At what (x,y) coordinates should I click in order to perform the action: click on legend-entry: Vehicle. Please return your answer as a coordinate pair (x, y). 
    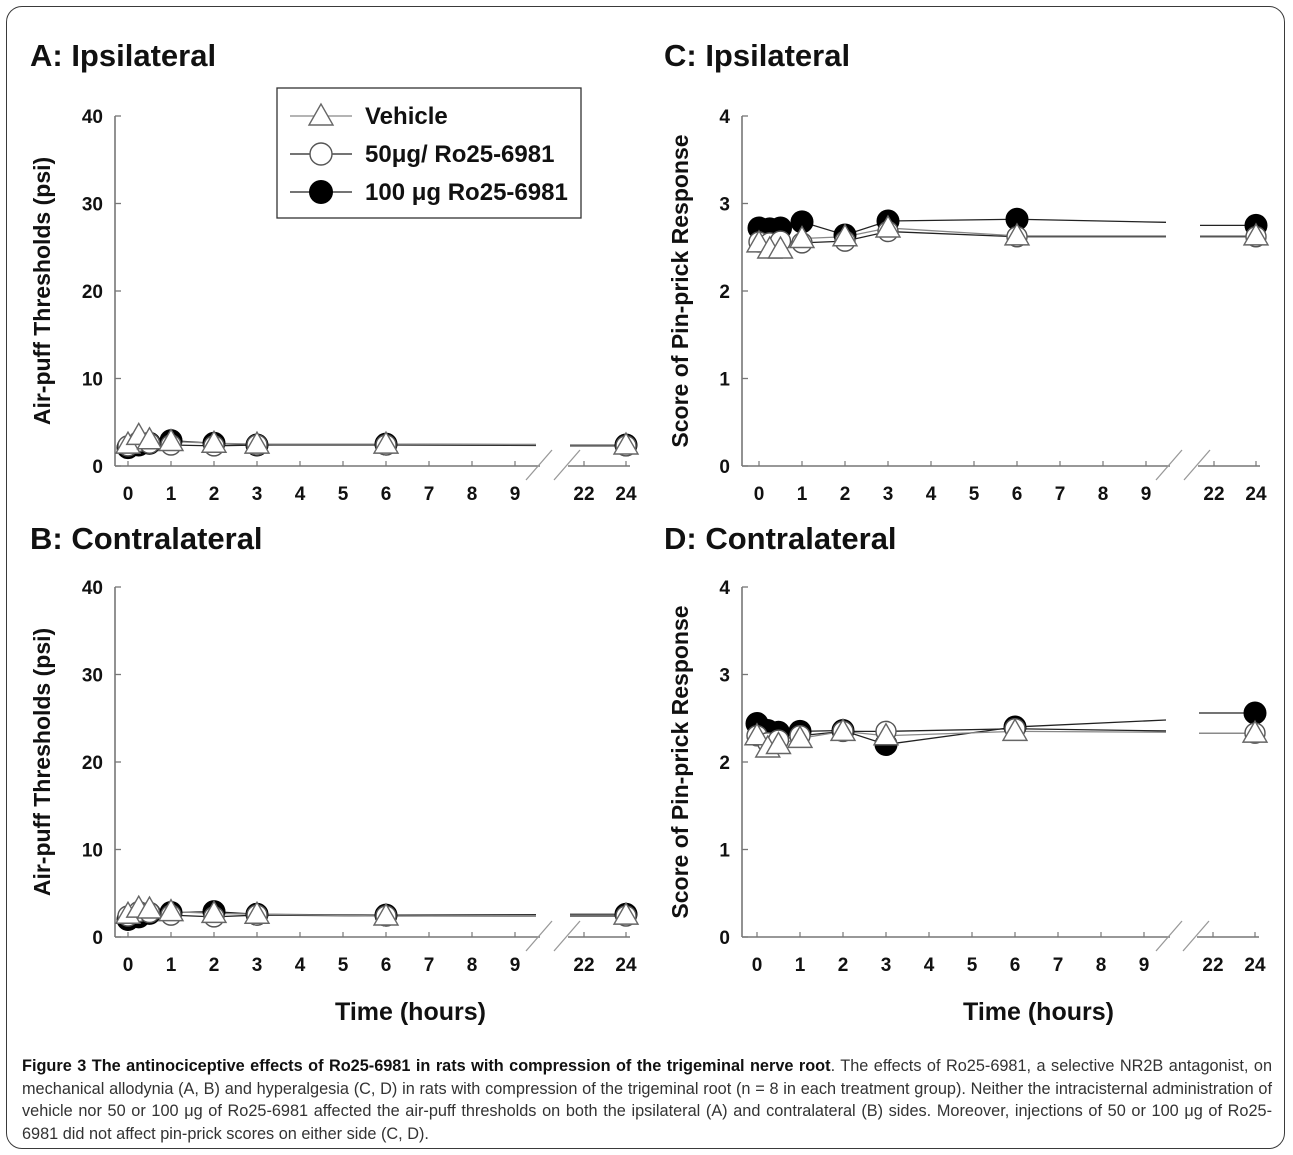
    Looking at the image, I should click on (369, 116).